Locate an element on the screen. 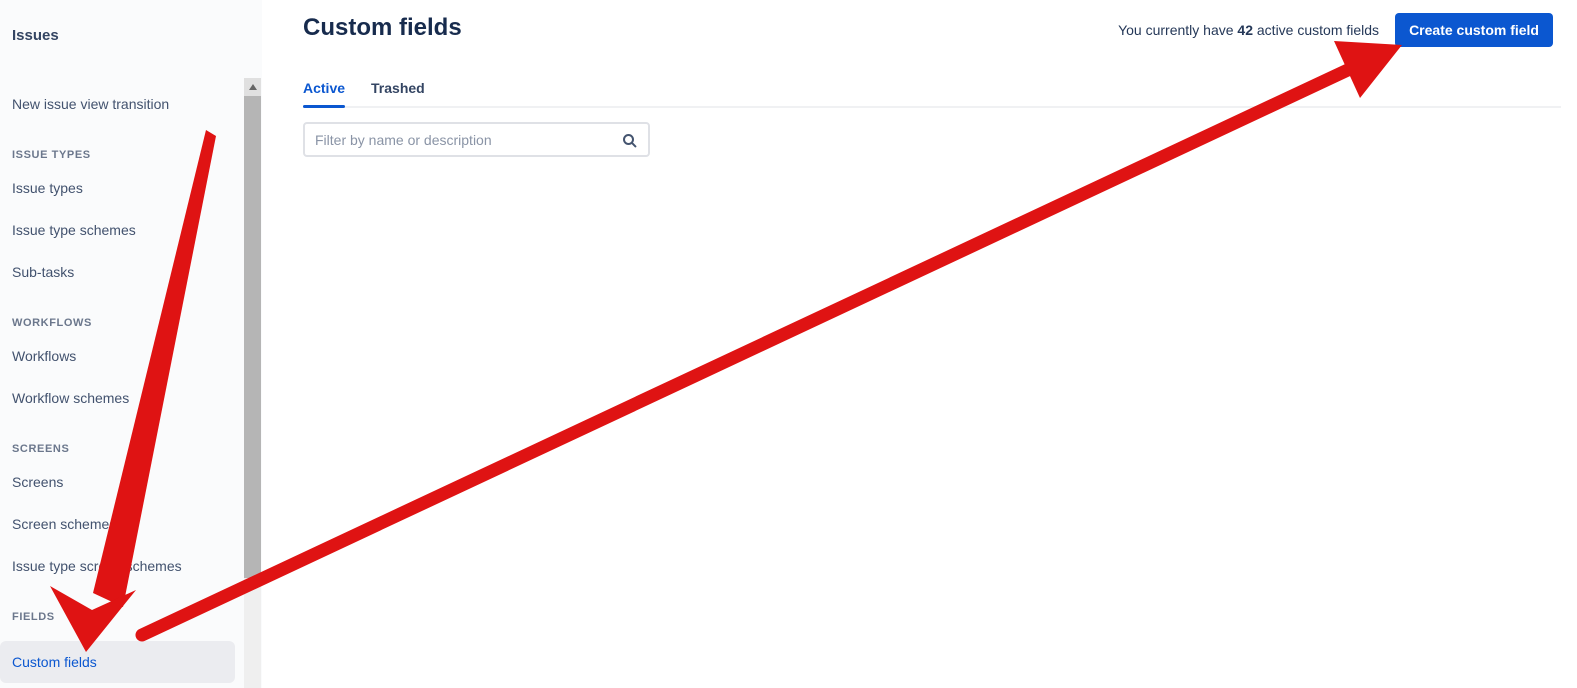 The image size is (1577, 688). sidebar-title: Issues is located at coordinates (35, 35).